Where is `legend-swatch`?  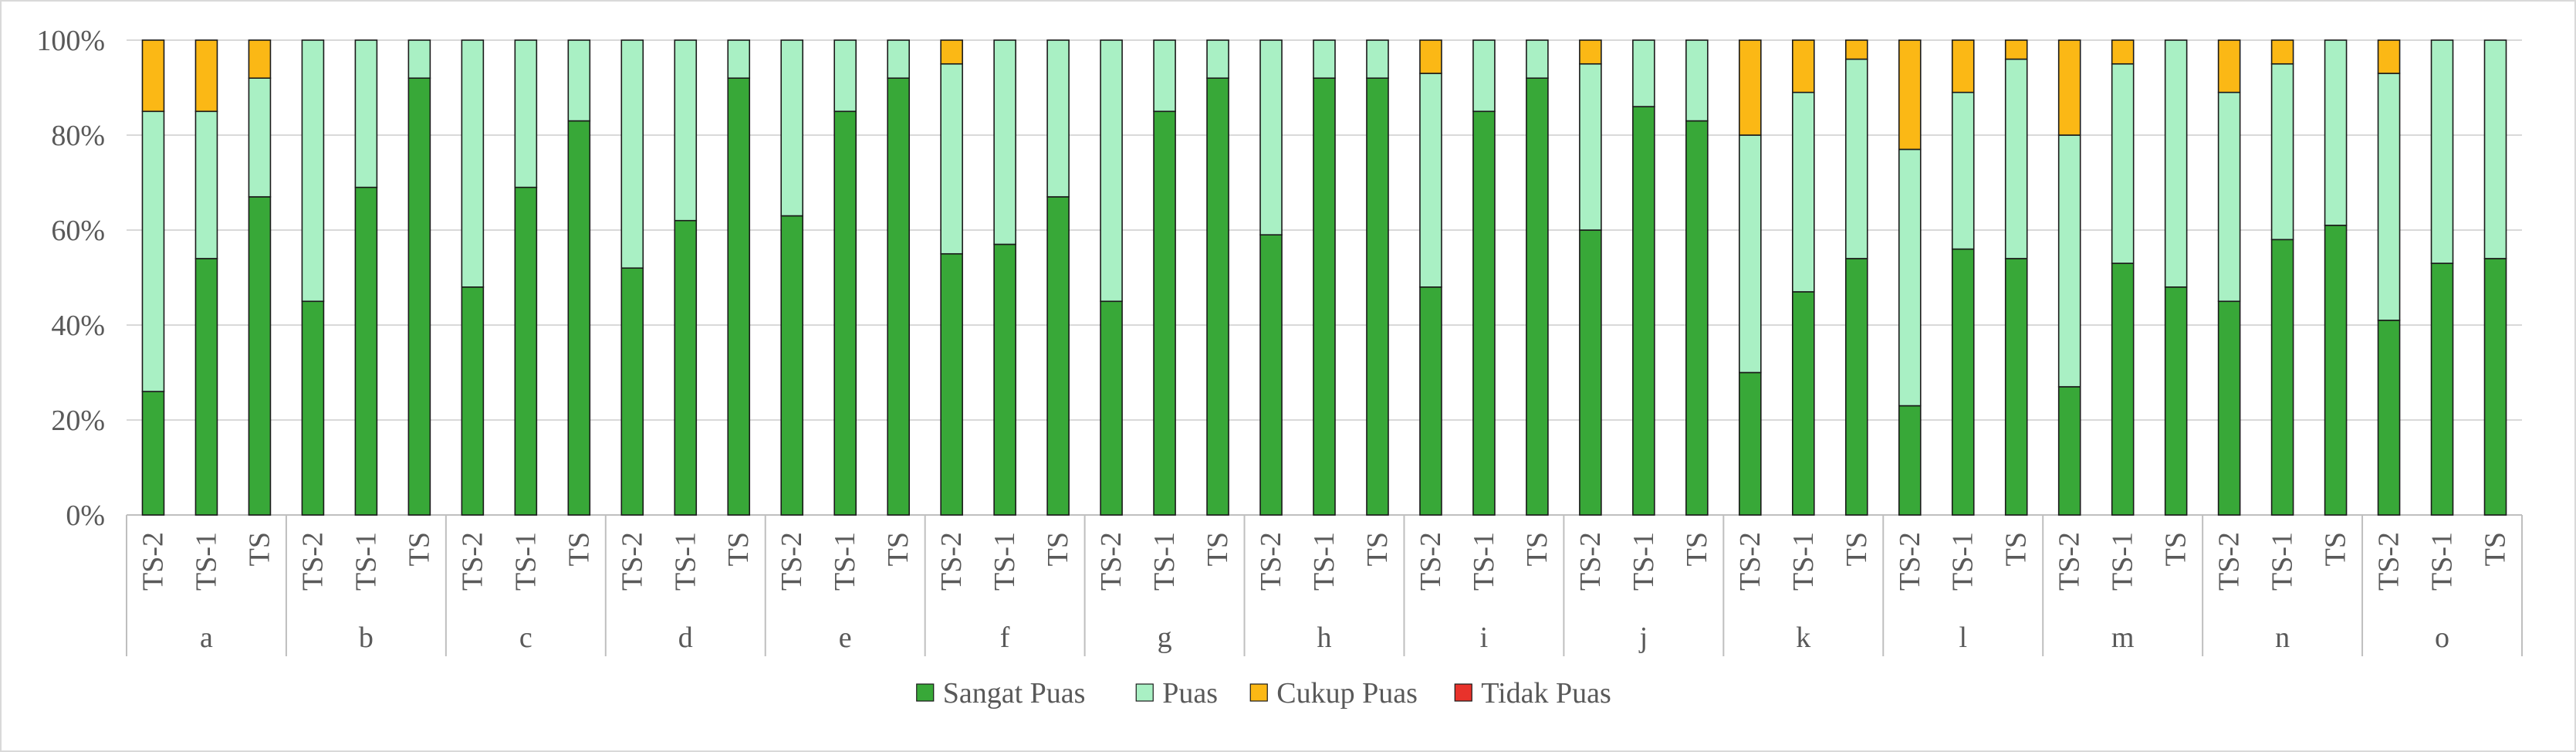
legend-swatch is located at coordinates (1258, 692).